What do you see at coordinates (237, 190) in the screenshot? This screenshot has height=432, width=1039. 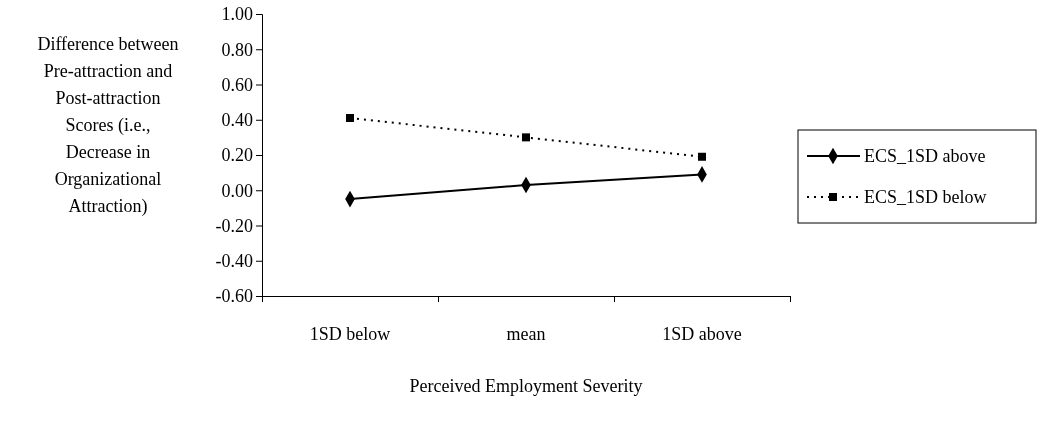 I see `y-tick-label: 0.00` at bounding box center [237, 190].